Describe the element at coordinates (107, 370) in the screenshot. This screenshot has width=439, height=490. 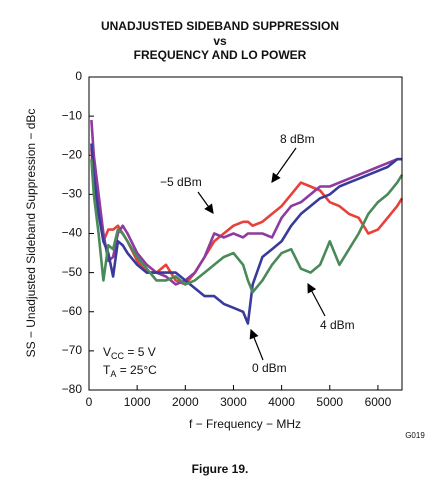
I see `annotation-text: T` at that location.